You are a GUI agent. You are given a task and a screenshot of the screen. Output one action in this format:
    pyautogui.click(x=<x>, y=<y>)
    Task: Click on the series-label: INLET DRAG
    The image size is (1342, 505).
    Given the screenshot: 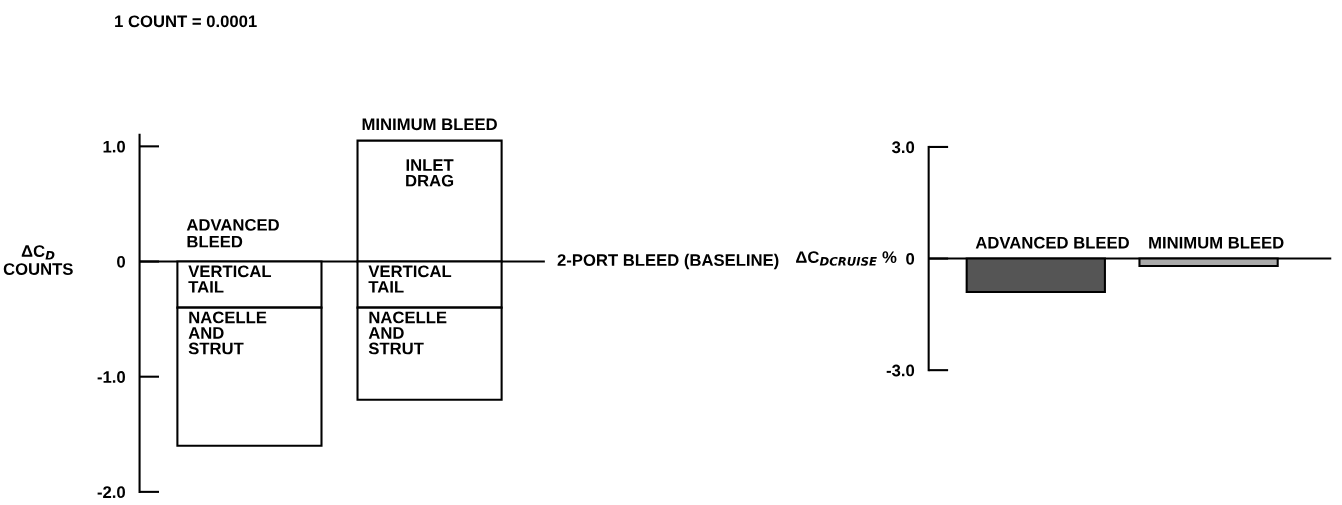 What is the action you would take?
    pyautogui.click(x=430, y=173)
    